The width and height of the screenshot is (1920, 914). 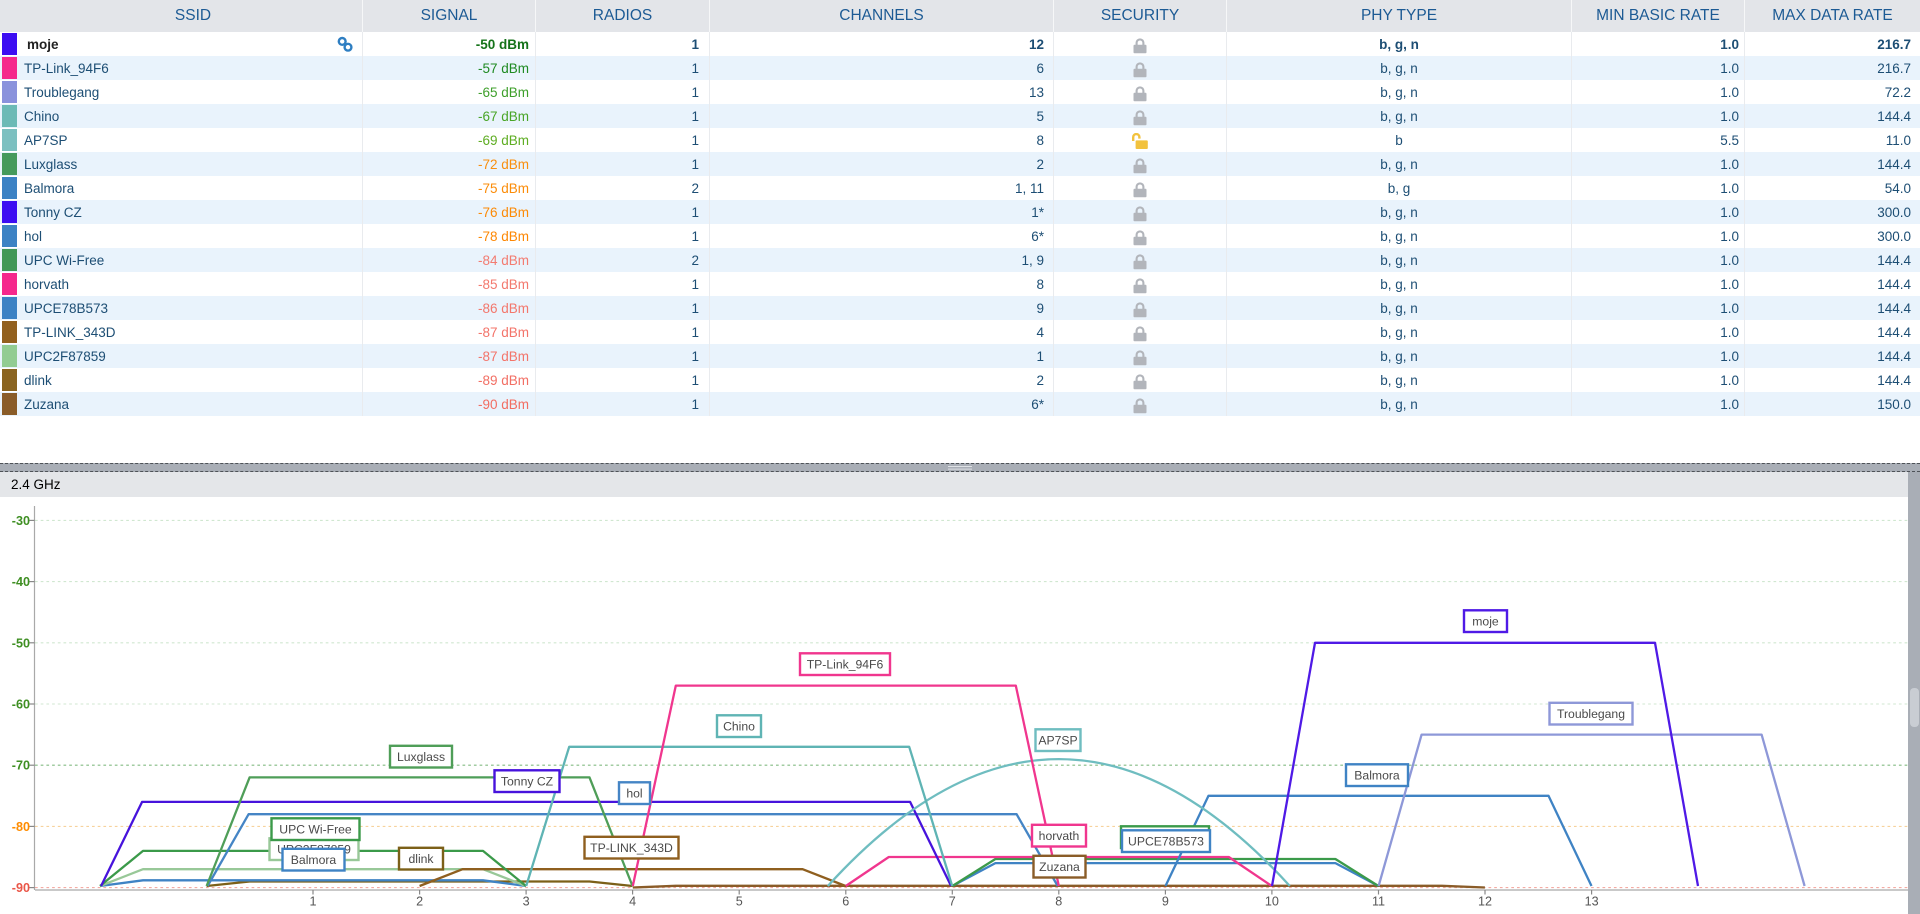 I want to click on svg-text: 5, so click(x=739, y=902).